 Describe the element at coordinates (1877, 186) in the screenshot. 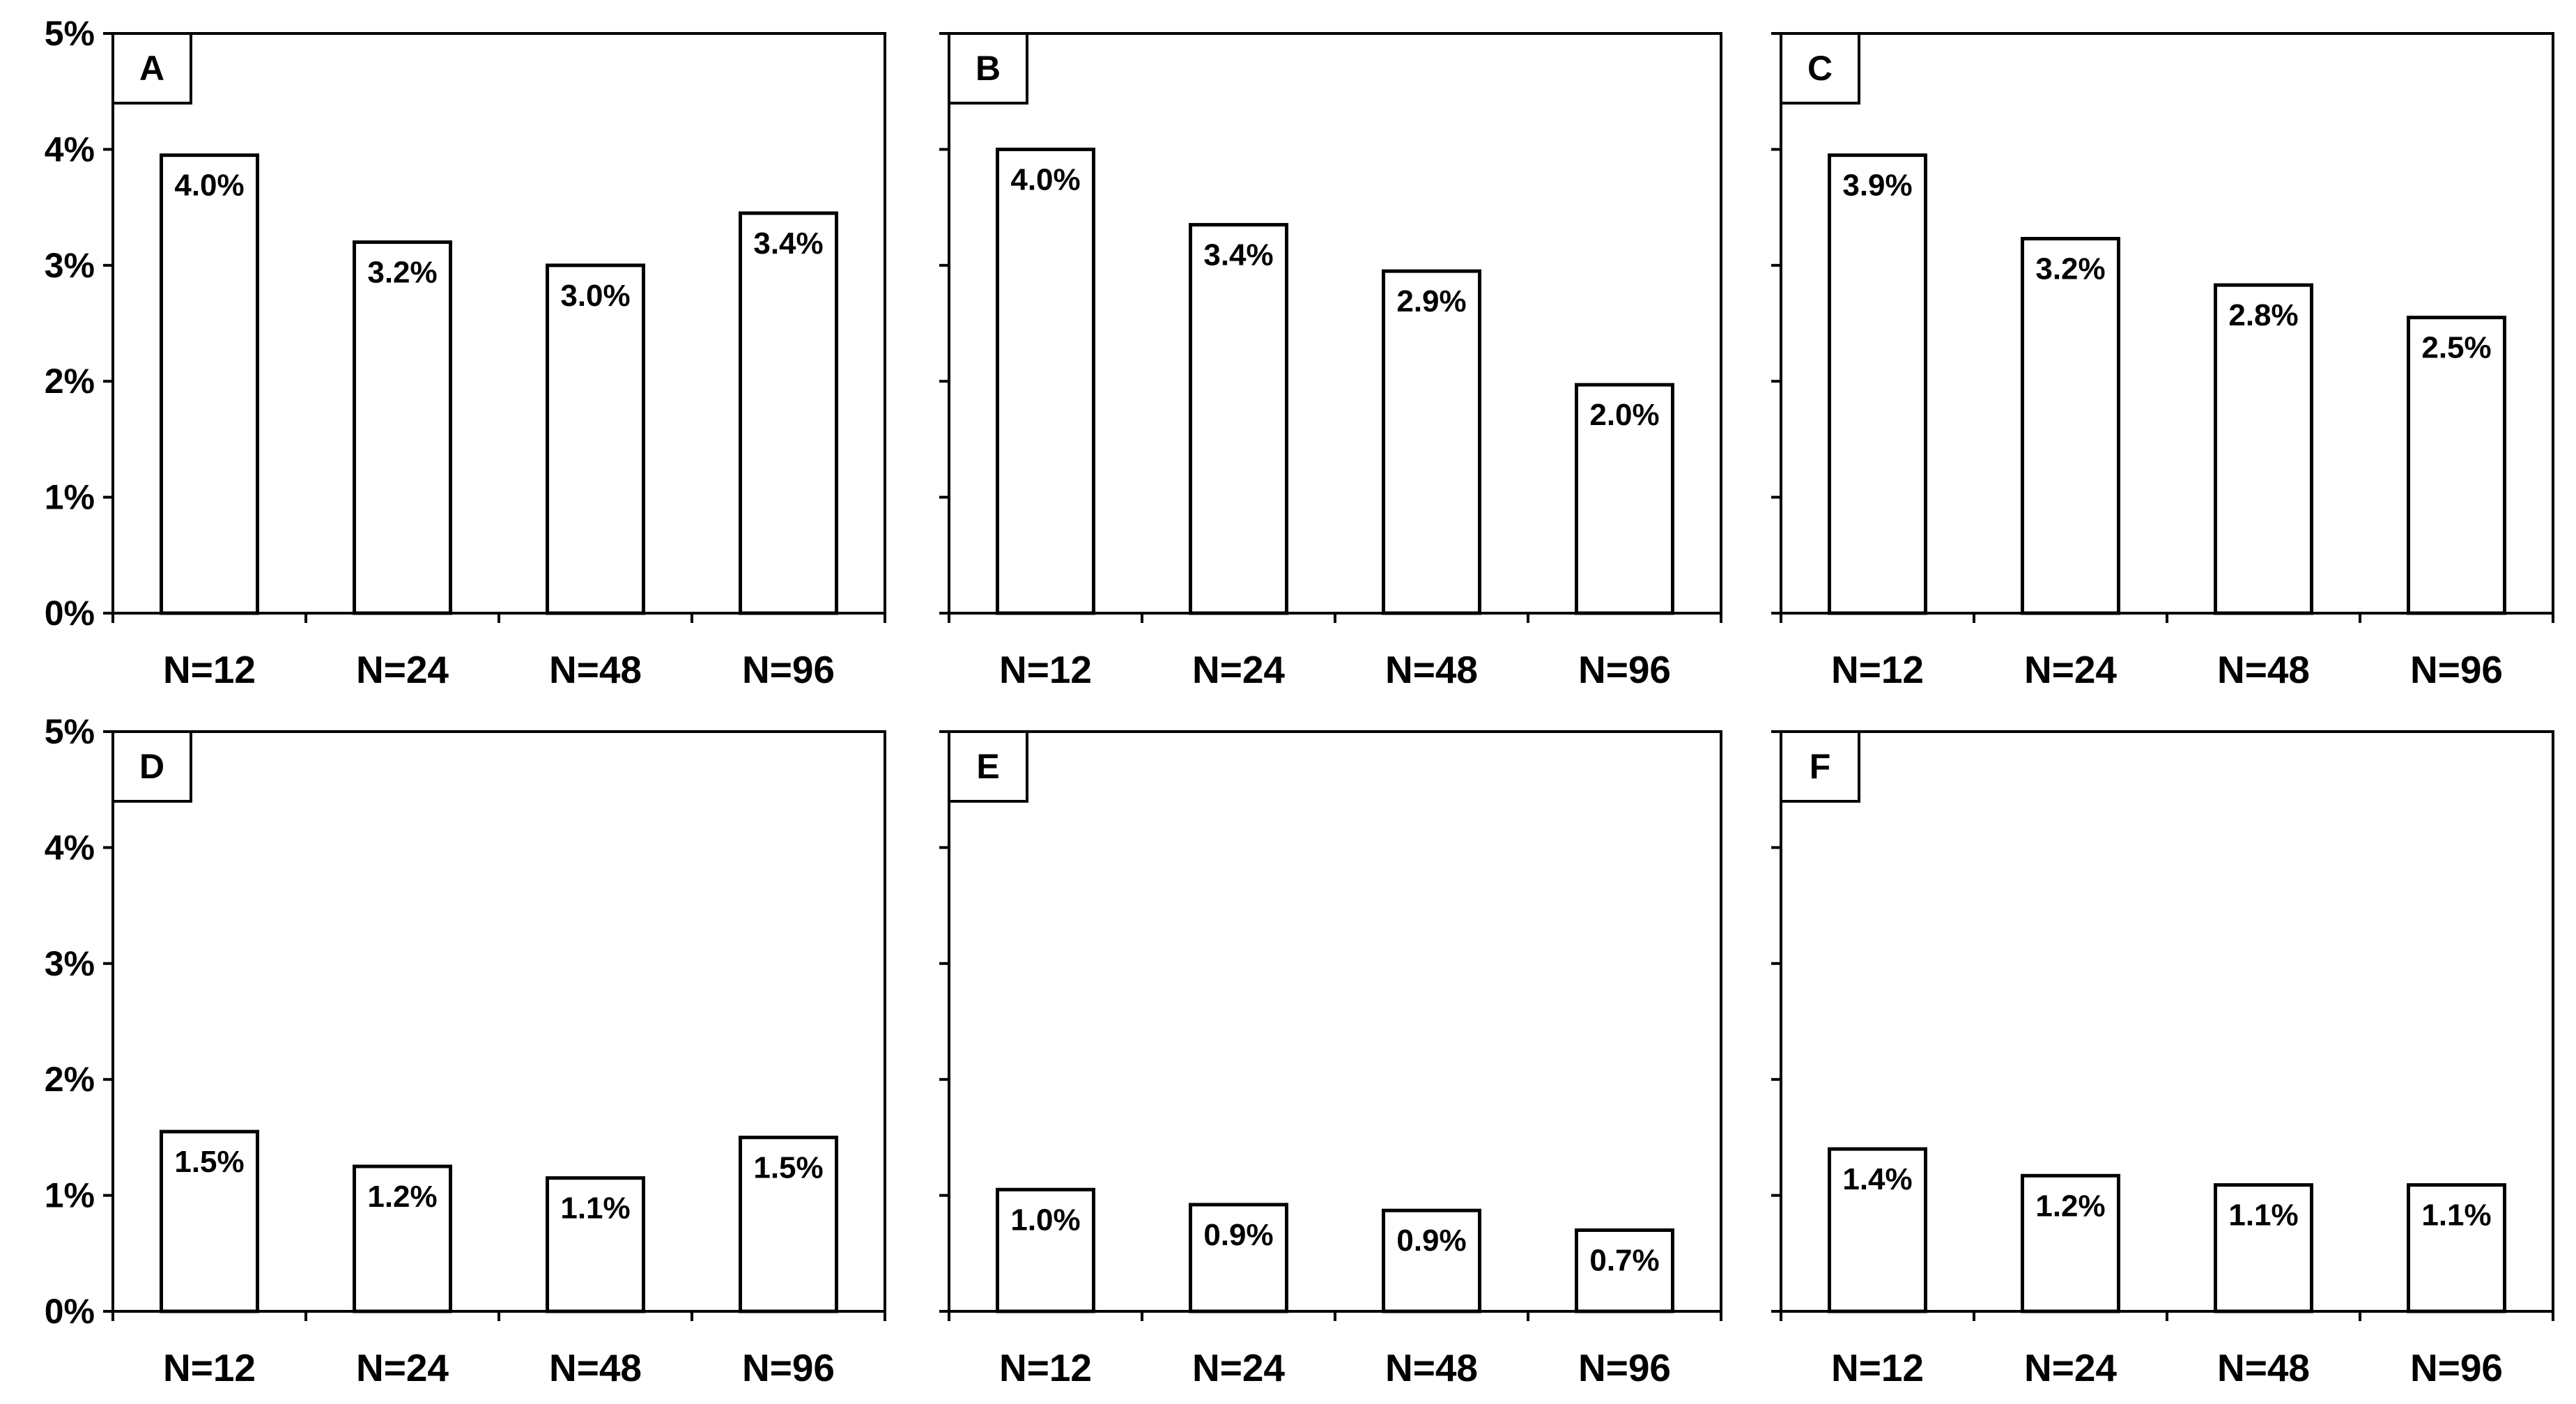

I see `bar-value-label: 3.9%` at that location.